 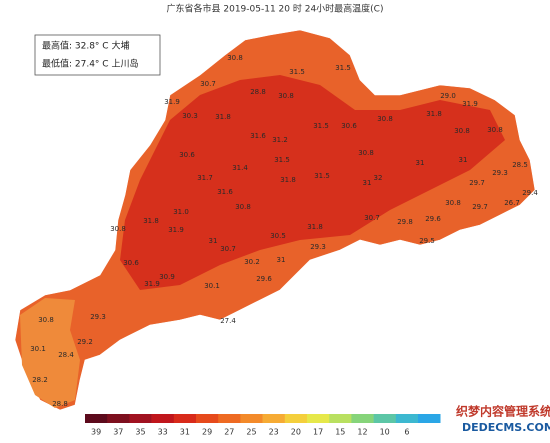 I want to click on min-value: 最低值: 27.4° C 上川岛, so click(x=90, y=64).